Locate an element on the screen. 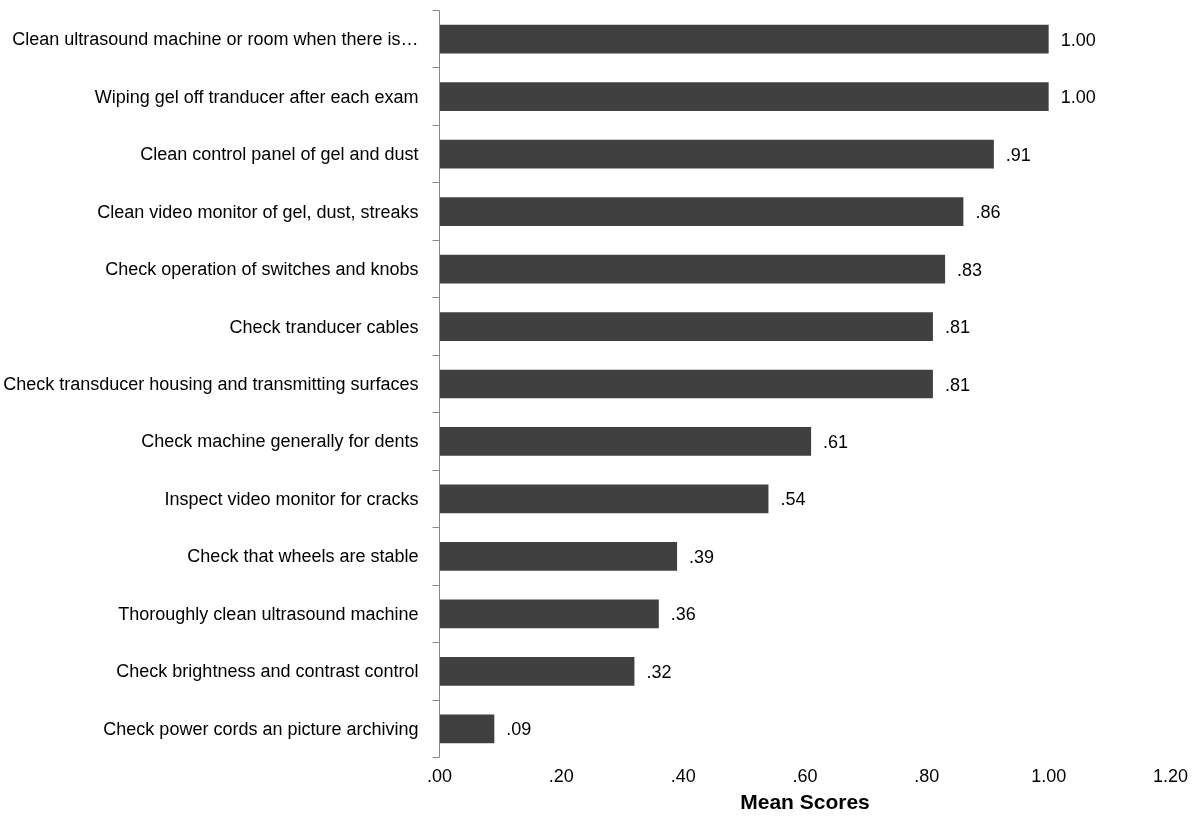 The width and height of the screenshot is (1201, 822). x-axis-title: Mean Scores is located at coordinates (805, 801).